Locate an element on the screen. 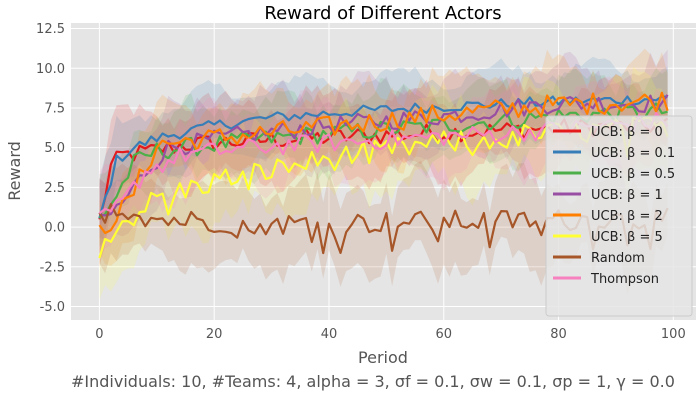 The width and height of the screenshot is (700, 404). legend-label: Thompson is located at coordinates (624, 279).